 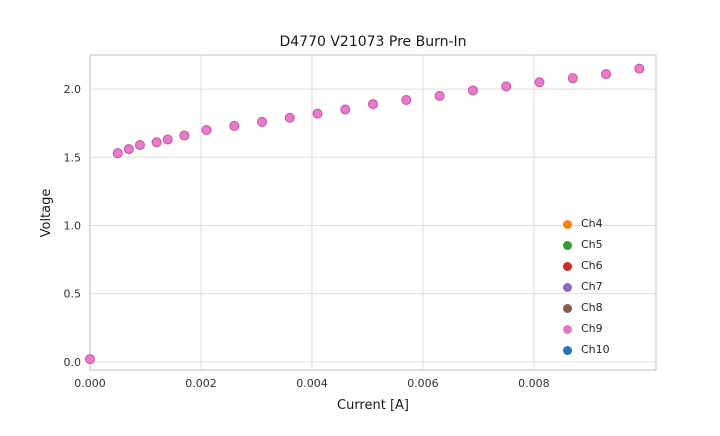 What do you see at coordinates (46, 213) in the screenshot?
I see `y-axis-label: Voltage` at bounding box center [46, 213].